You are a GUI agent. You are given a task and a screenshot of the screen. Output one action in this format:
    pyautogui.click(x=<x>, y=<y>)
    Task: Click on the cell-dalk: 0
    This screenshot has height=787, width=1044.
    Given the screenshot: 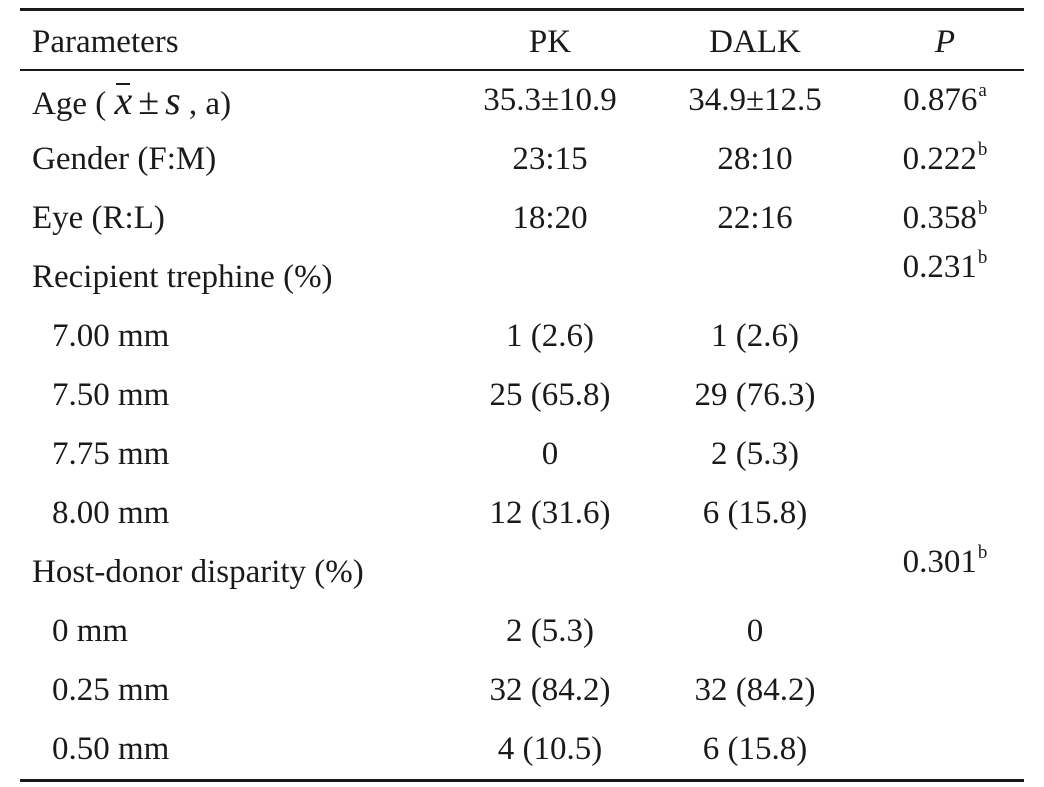 What is the action you would take?
    pyautogui.click(x=755, y=631)
    